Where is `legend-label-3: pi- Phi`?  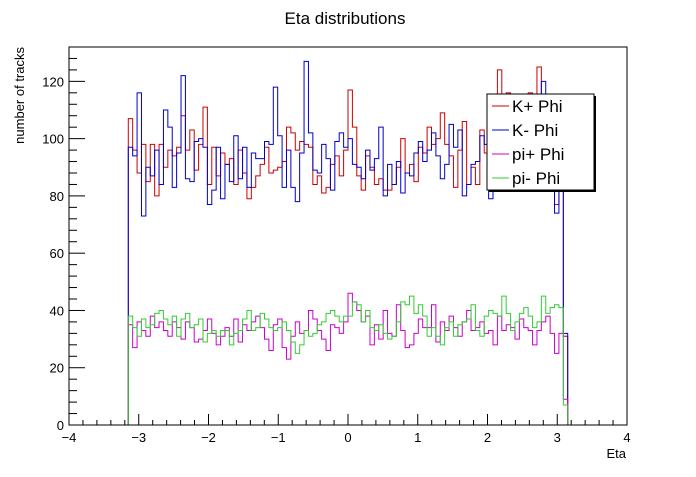 legend-label-3: pi- Phi is located at coordinates (536, 178).